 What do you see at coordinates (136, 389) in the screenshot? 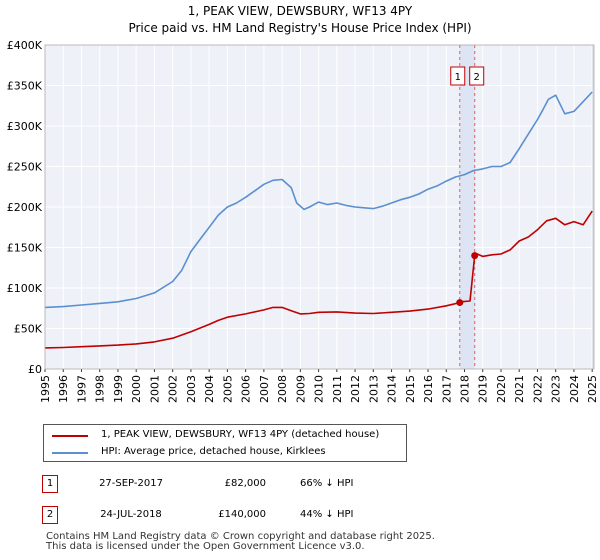
I see `x-tick-label: 2000` at bounding box center [136, 389].